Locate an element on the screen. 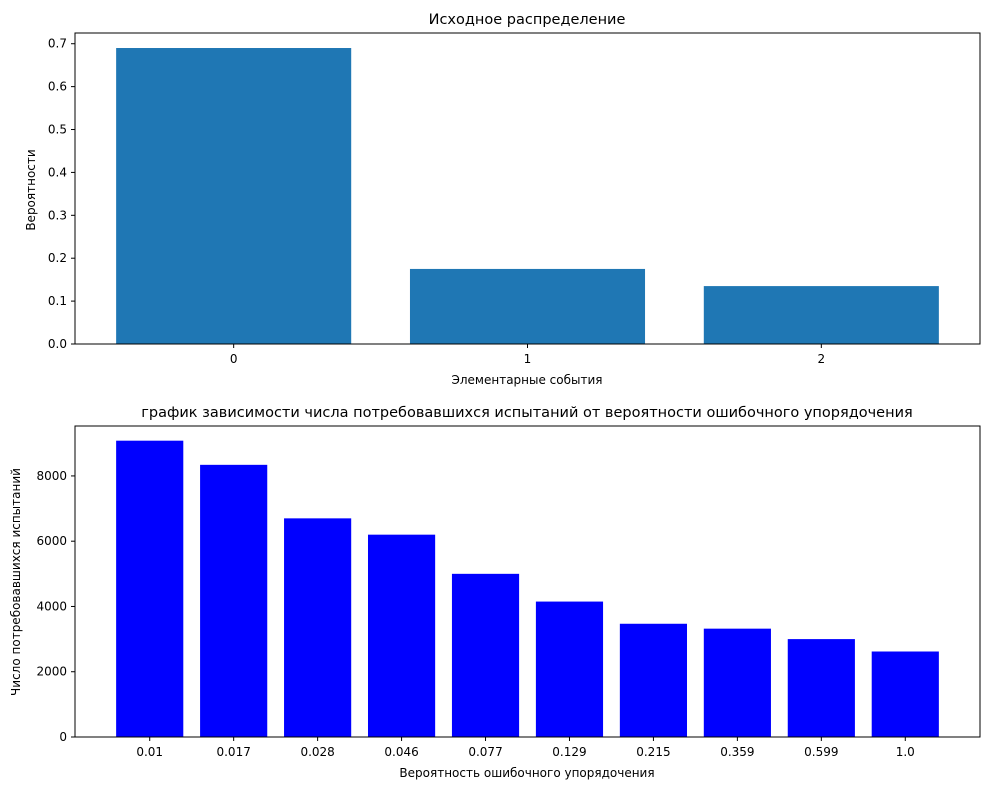 This screenshot has width=989, height=790. y-tick-label: 8000 is located at coordinates (51, 476).